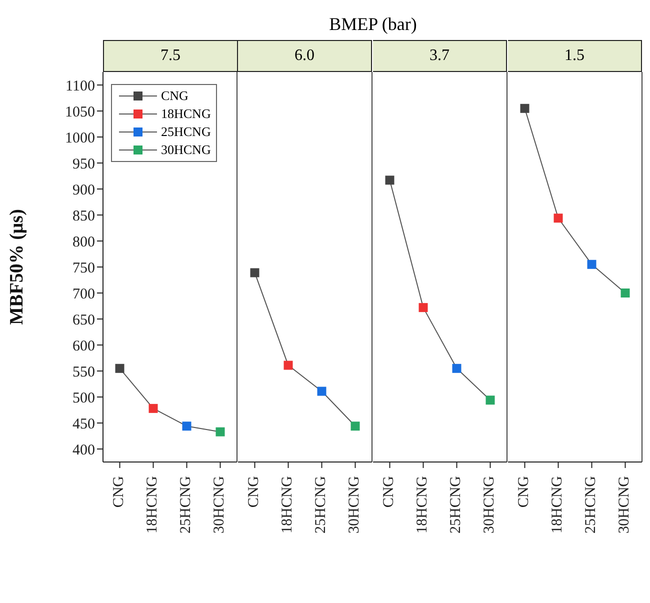  I want to click on y-tick-label: 1050, so click(80, 112).